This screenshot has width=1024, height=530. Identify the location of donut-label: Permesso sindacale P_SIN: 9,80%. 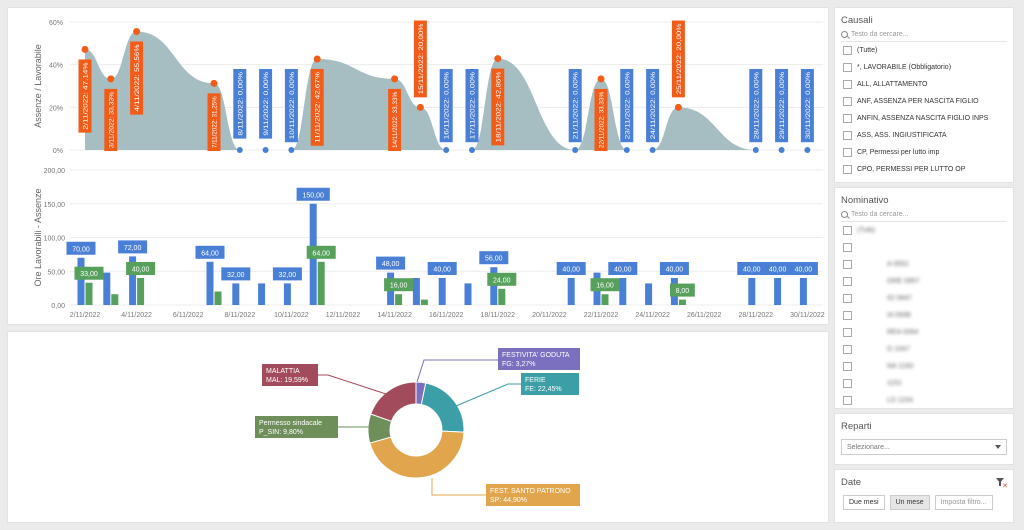
(315, 427).